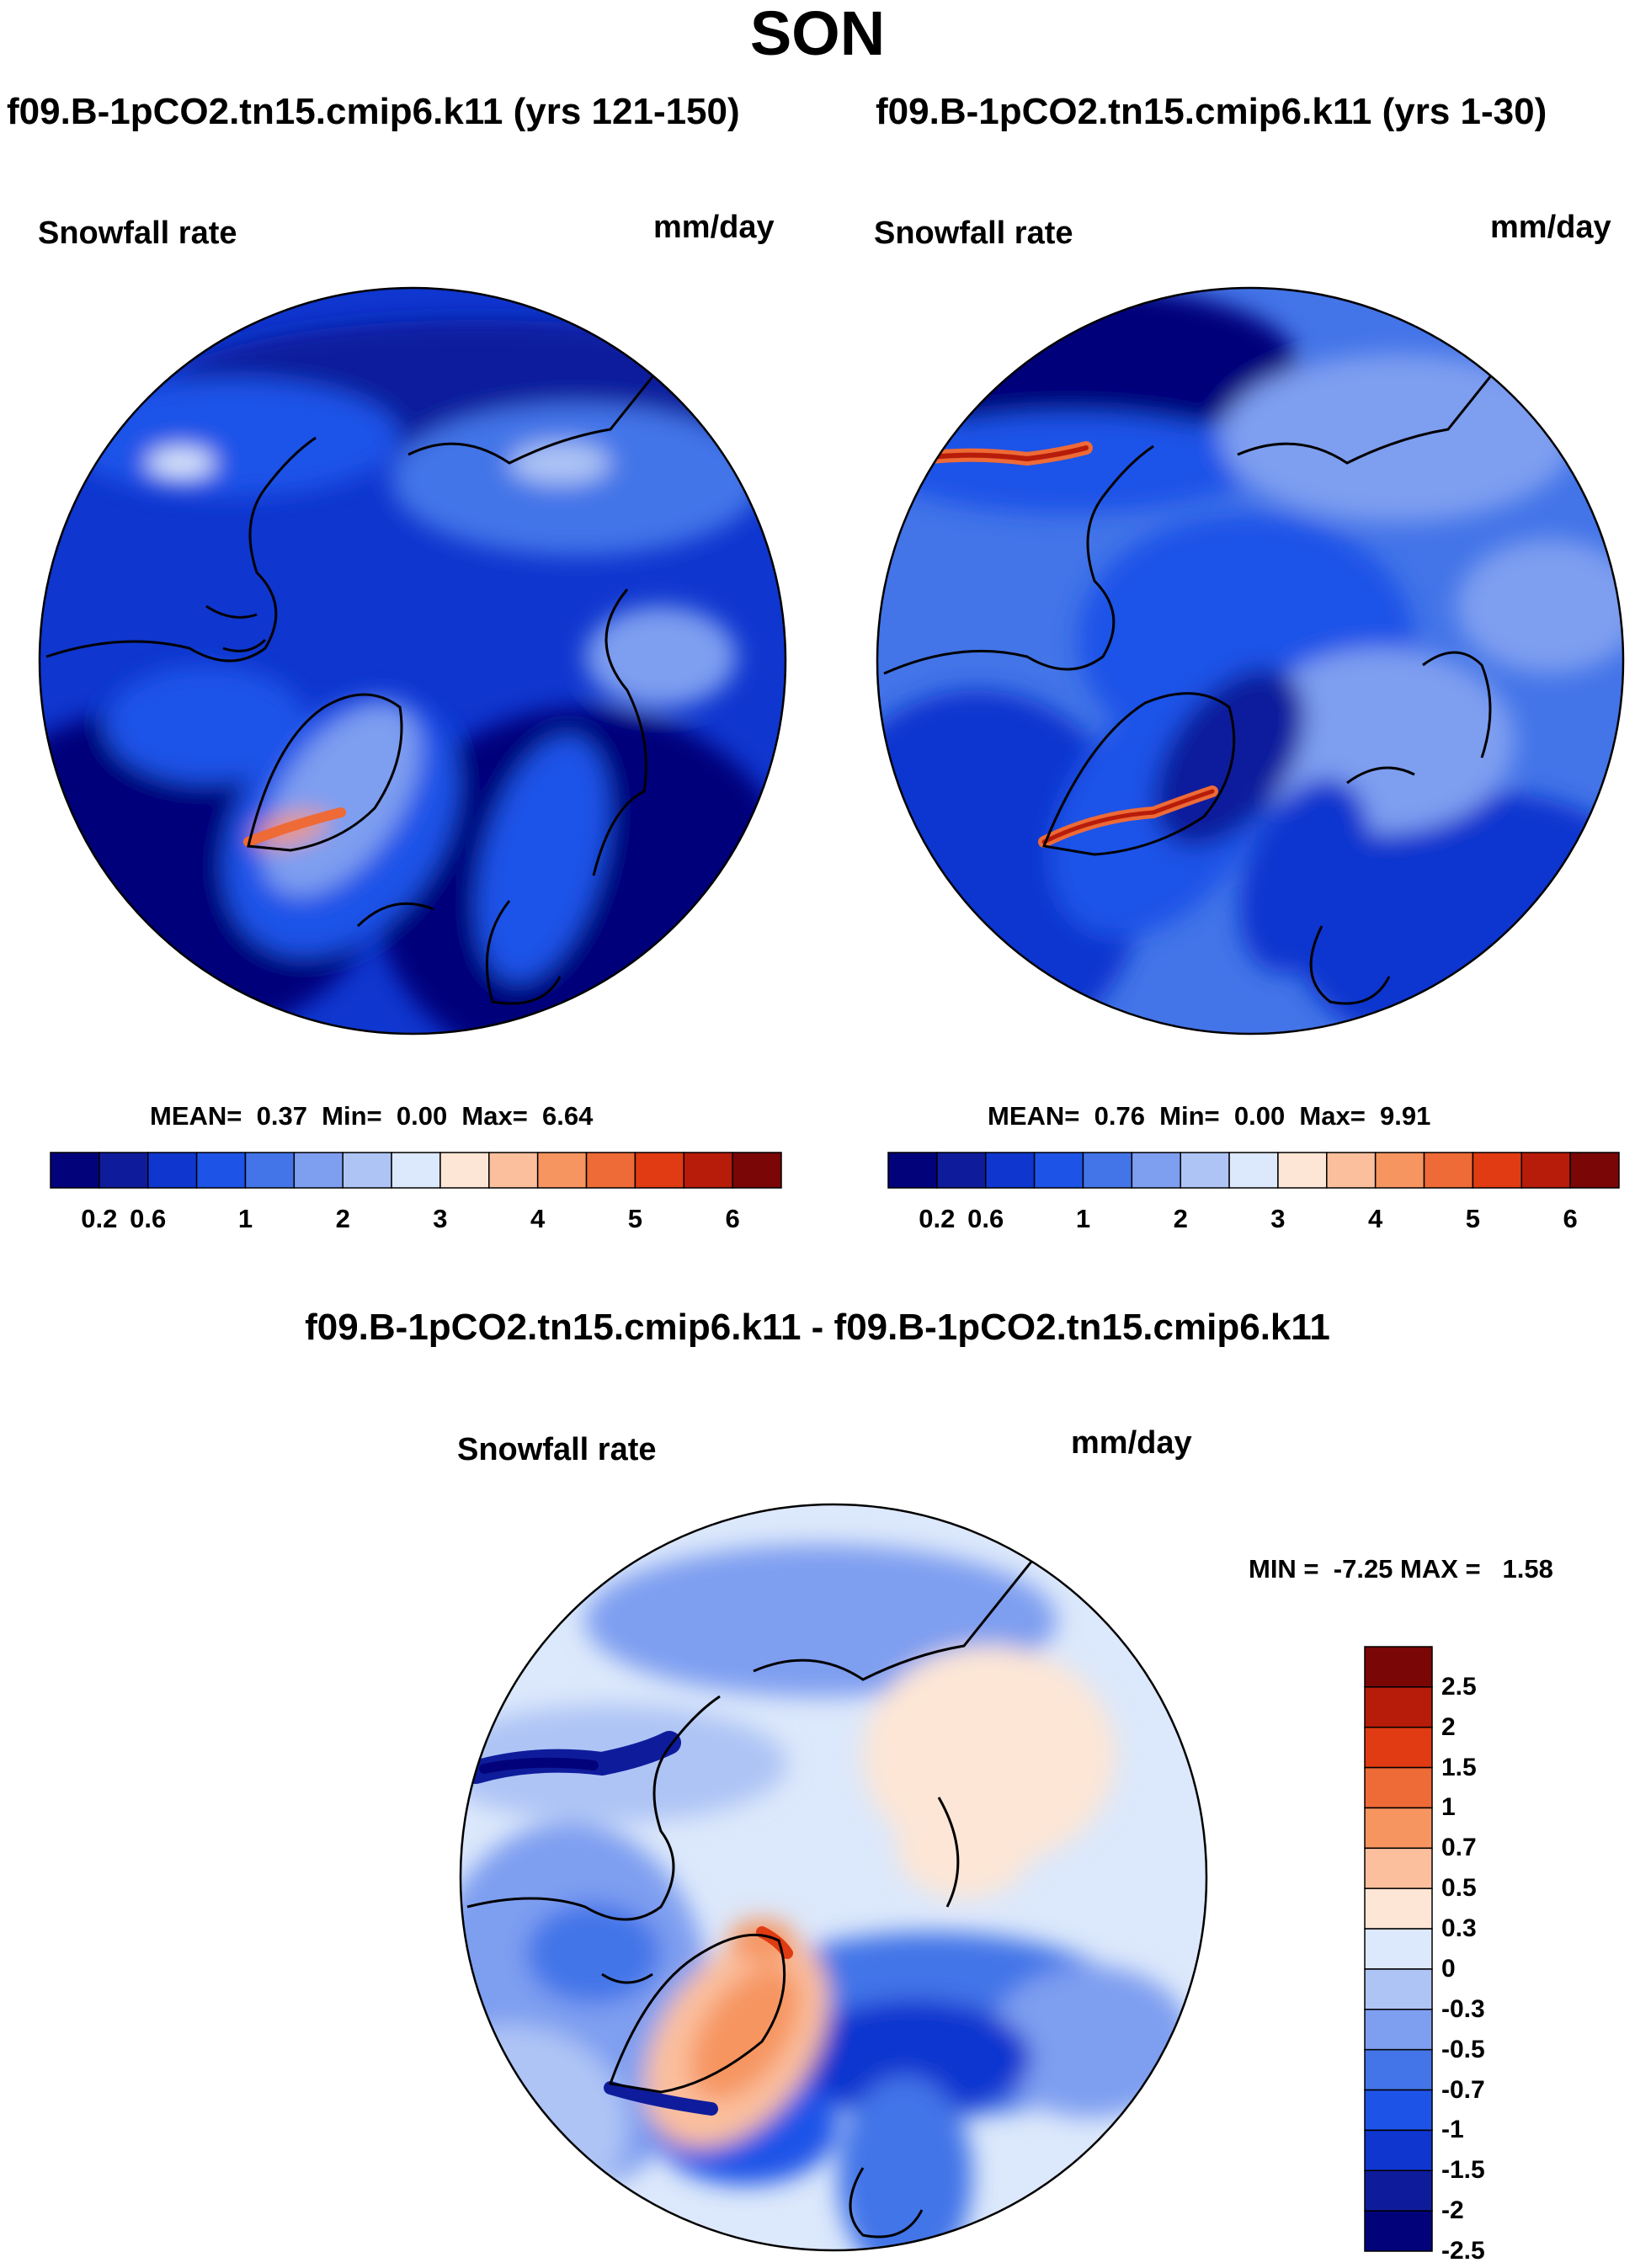 The width and height of the screenshot is (1635, 2268). I want to click on panel2-colorbar, so click(1253, 1170).